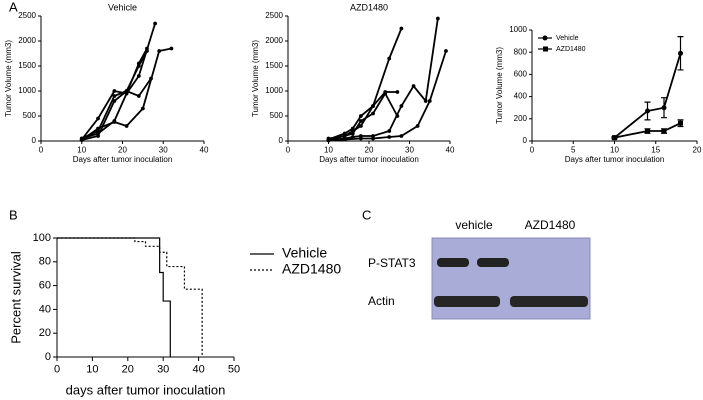 Image resolution: width=703 pixels, height=400 pixels. What do you see at coordinates (521, 96) in the screenshot?
I see `y-tick-label: 400` at bounding box center [521, 96].